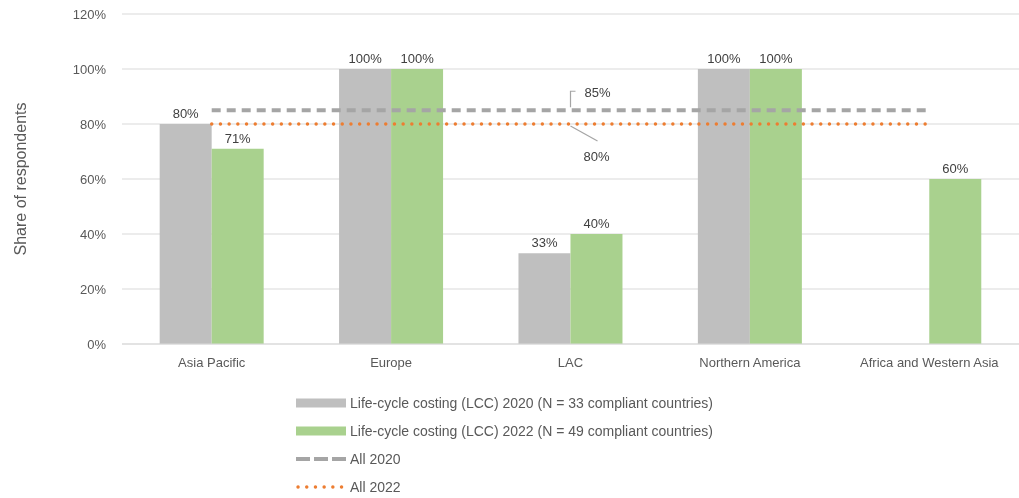 The width and height of the screenshot is (1019, 498). I want to click on y-tick-label: 0%, so click(97, 344).